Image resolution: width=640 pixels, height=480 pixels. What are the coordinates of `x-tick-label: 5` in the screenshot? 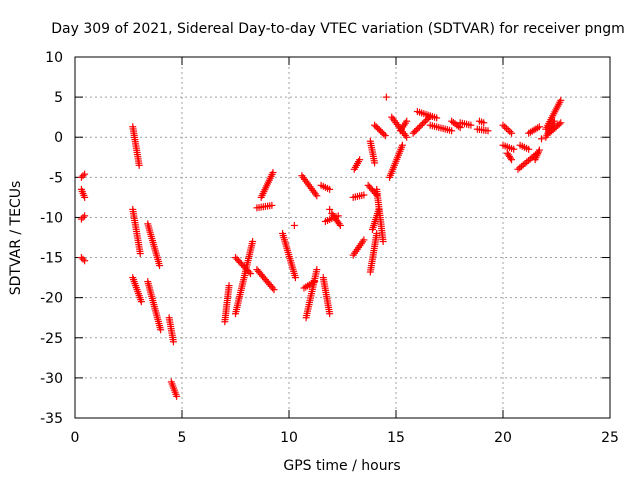 It's located at (182, 438).